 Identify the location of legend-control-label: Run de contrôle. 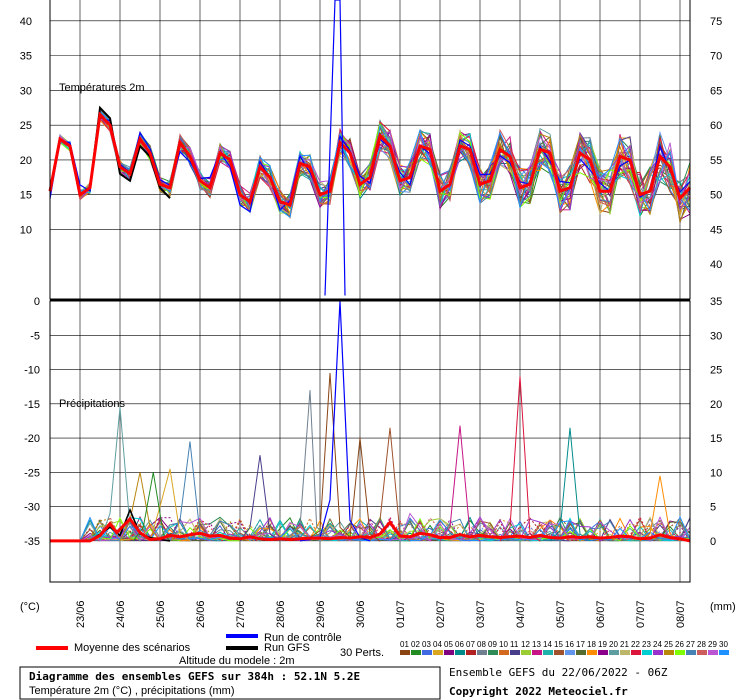
(303, 638).